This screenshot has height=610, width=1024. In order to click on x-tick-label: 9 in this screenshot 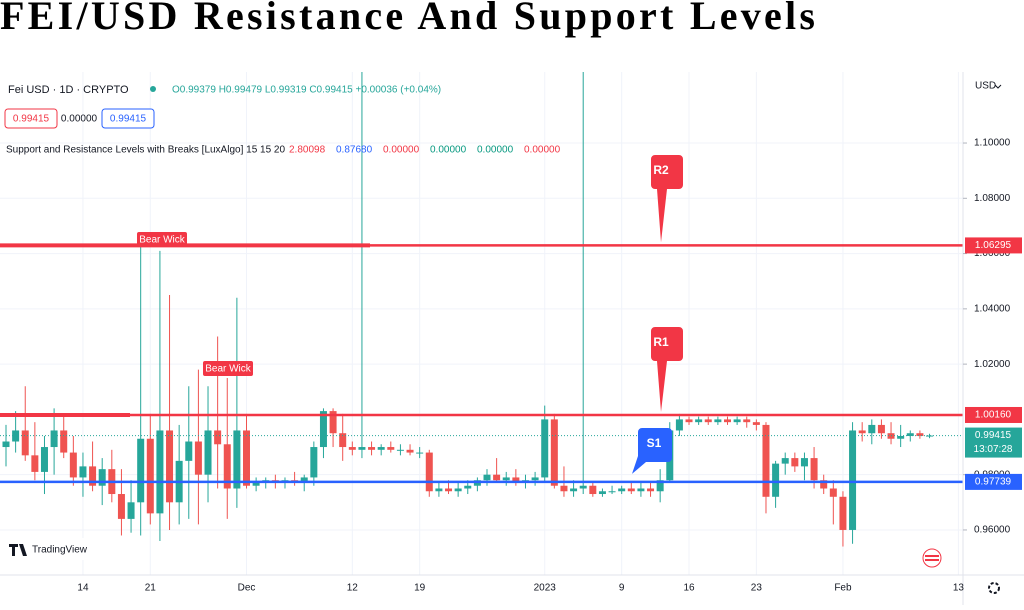, I will do `click(622, 588)`.